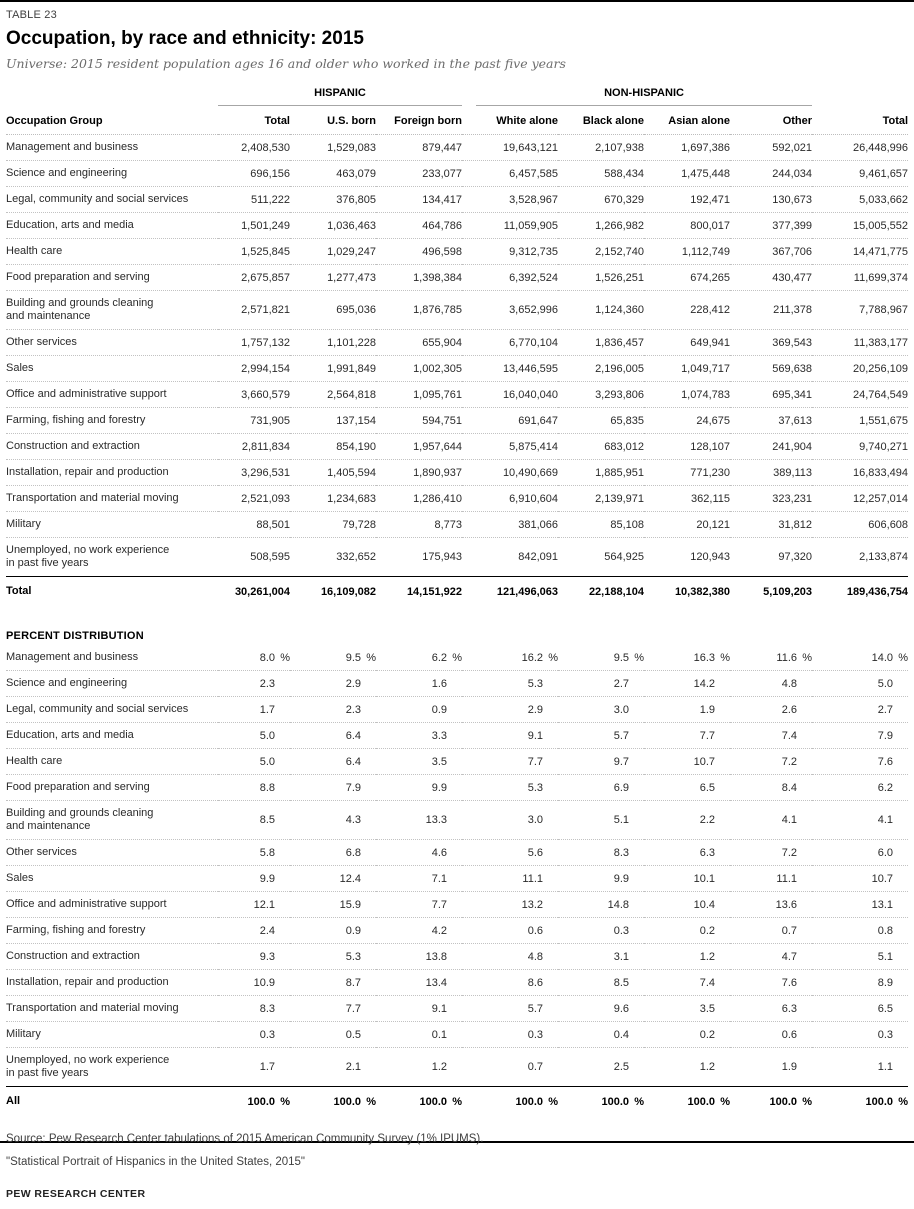 The image size is (914, 1209). I want to click on table-cell: 842,091, so click(538, 557).